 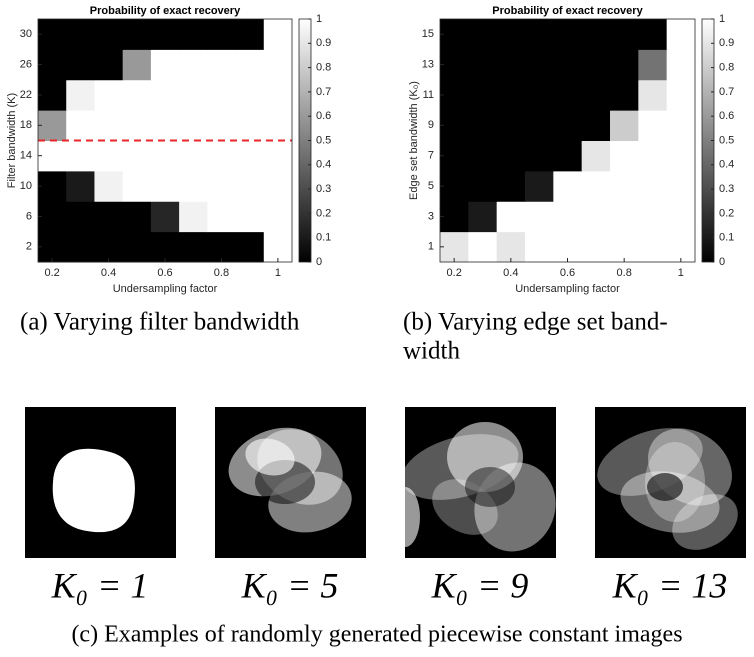 What do you see at coordinates (431, 247) in the screenshot?
I see `y-tick-label: 1` at bounding box center [431, 247].